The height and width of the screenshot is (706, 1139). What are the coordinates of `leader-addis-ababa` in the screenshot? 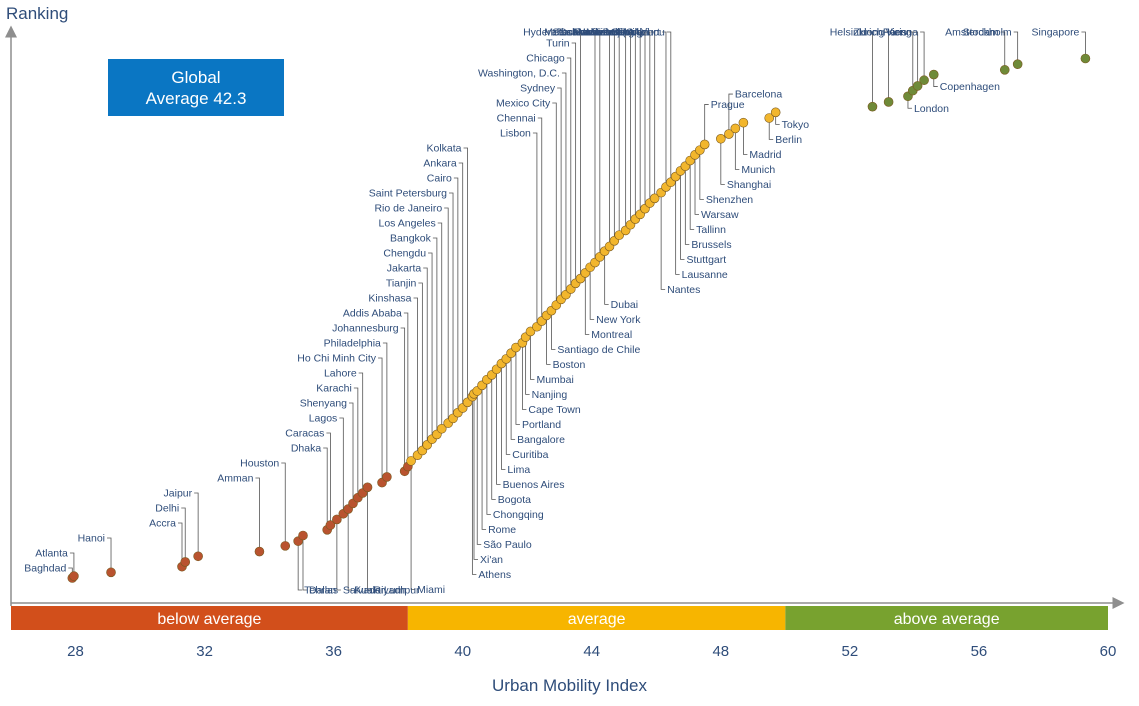 It's located at (406, 389).